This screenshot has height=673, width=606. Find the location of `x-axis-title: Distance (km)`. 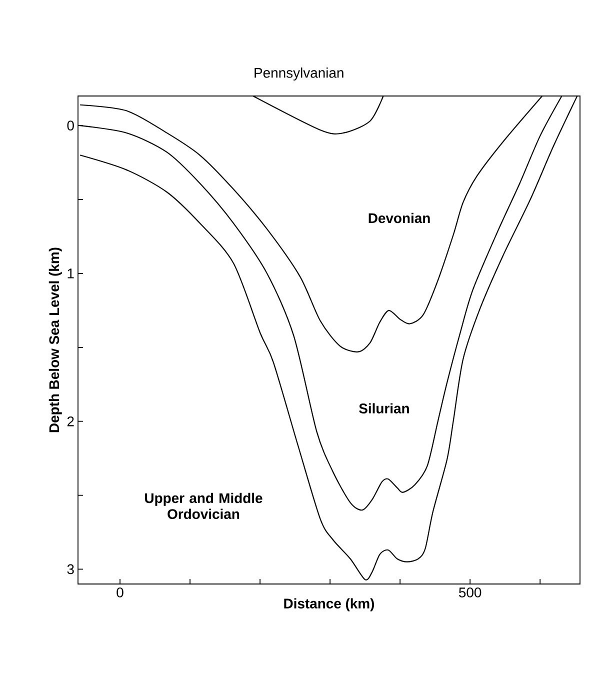

x-axis-title: Distance (km) is located at coordinates (329, 605).